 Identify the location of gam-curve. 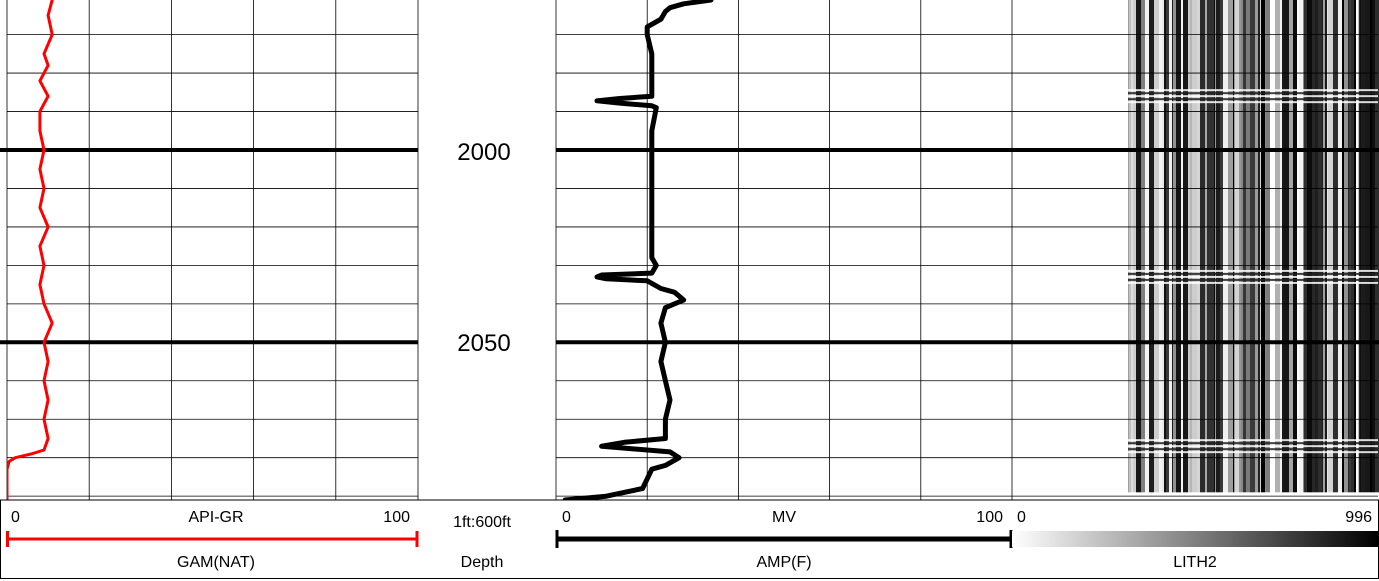
(30, 250).